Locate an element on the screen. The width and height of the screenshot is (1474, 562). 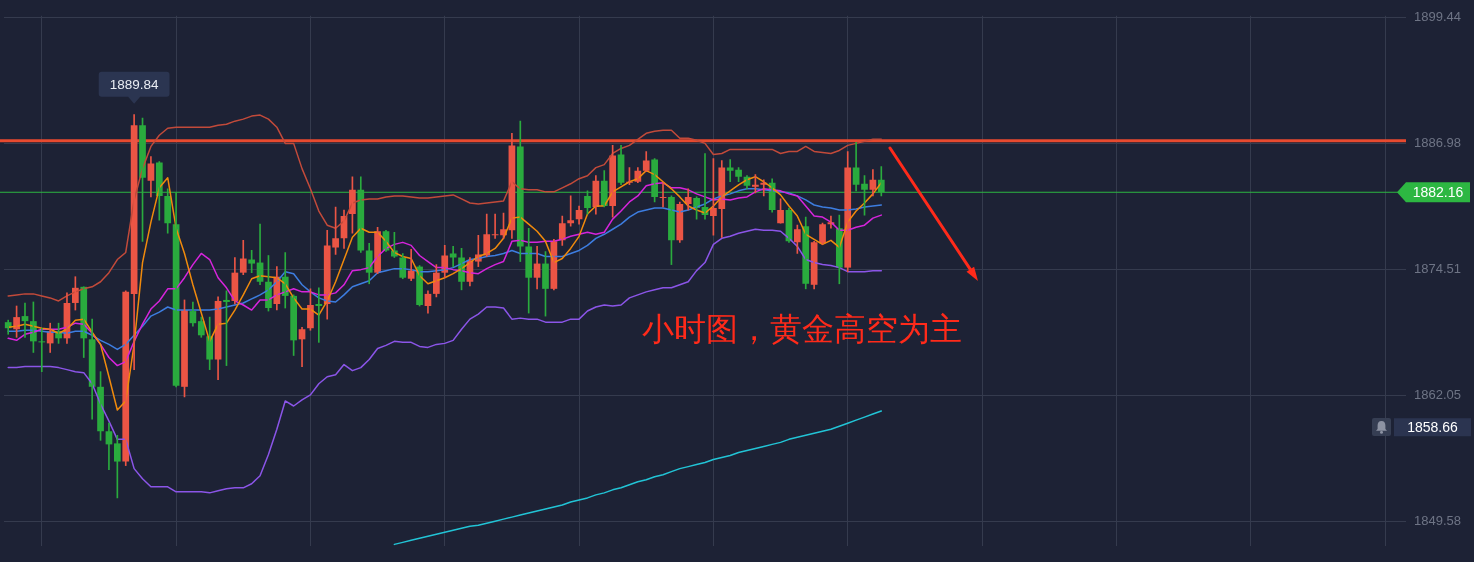
y-tick-label: 1886.98 is located at coordinates (1437, 143).